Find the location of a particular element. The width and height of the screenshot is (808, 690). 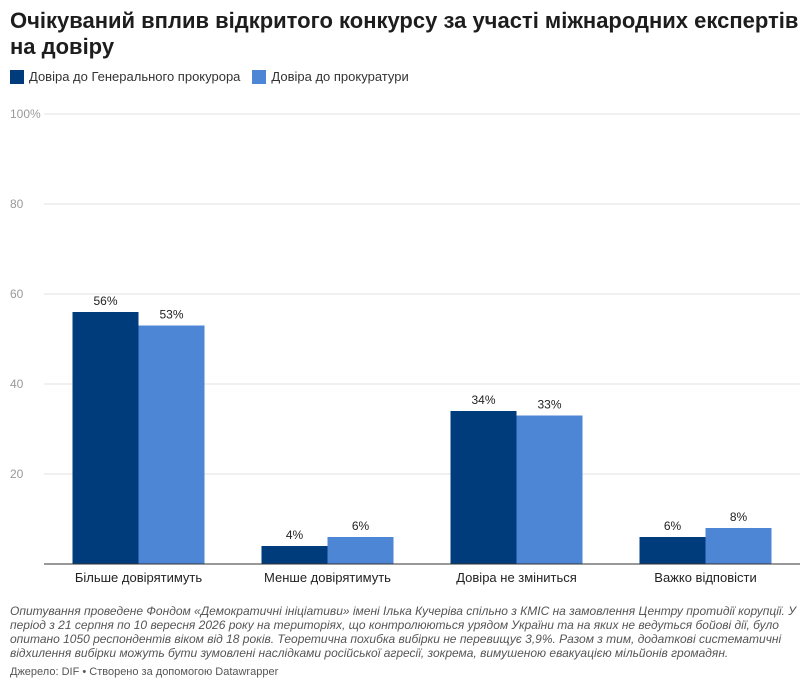

y-tick-label: 60 is located at coordinates (17, 294).